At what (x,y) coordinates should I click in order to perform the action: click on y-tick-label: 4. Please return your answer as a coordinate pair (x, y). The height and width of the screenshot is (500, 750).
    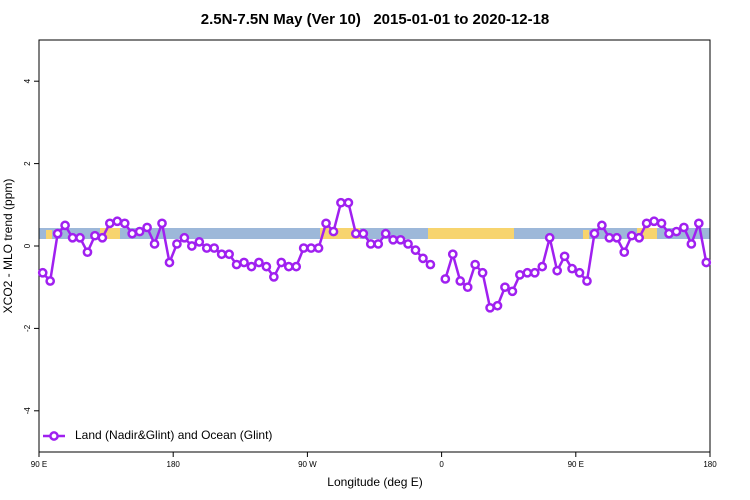
    Looking at the image, I should click on (27, 80).